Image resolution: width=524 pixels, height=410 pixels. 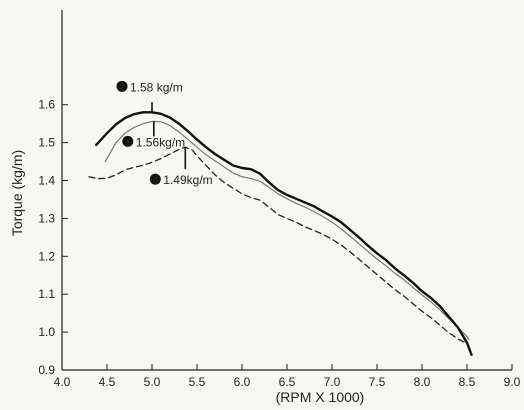 I want to click on annotation-marker-number: 1, so click(x=127, y=142).